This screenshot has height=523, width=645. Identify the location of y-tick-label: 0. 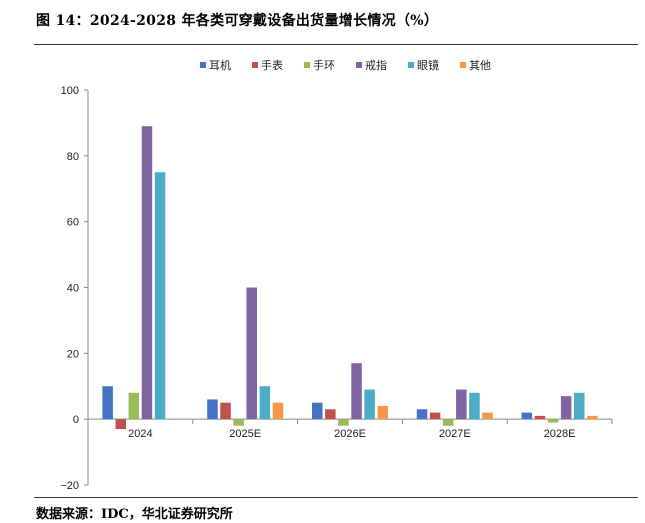
(76, 420).